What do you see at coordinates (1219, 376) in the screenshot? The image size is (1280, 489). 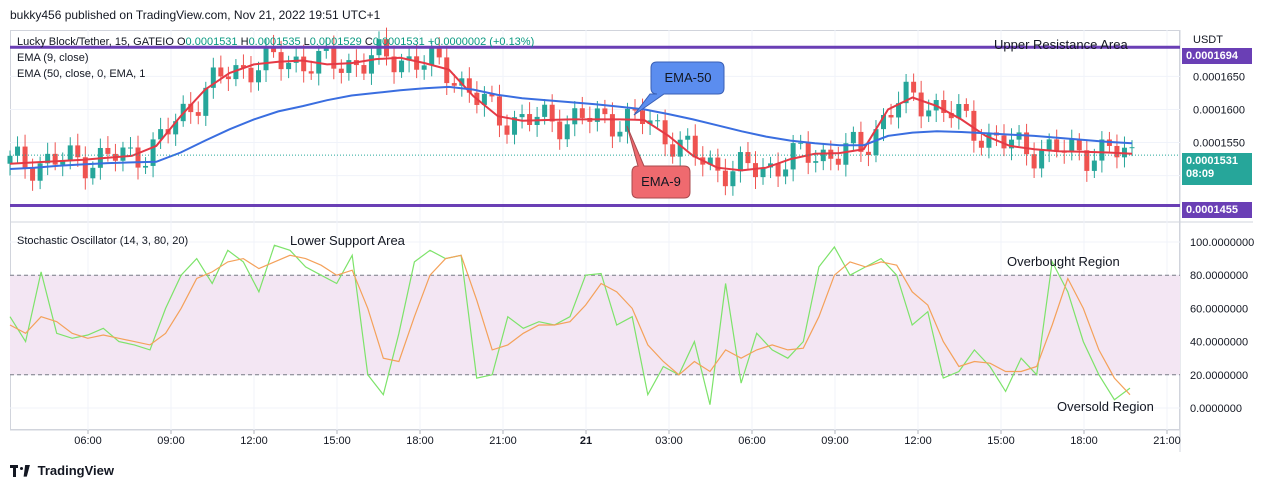 I see `stoch-y-tick-label: 20.0000000` at bounding box center [1219, 376].